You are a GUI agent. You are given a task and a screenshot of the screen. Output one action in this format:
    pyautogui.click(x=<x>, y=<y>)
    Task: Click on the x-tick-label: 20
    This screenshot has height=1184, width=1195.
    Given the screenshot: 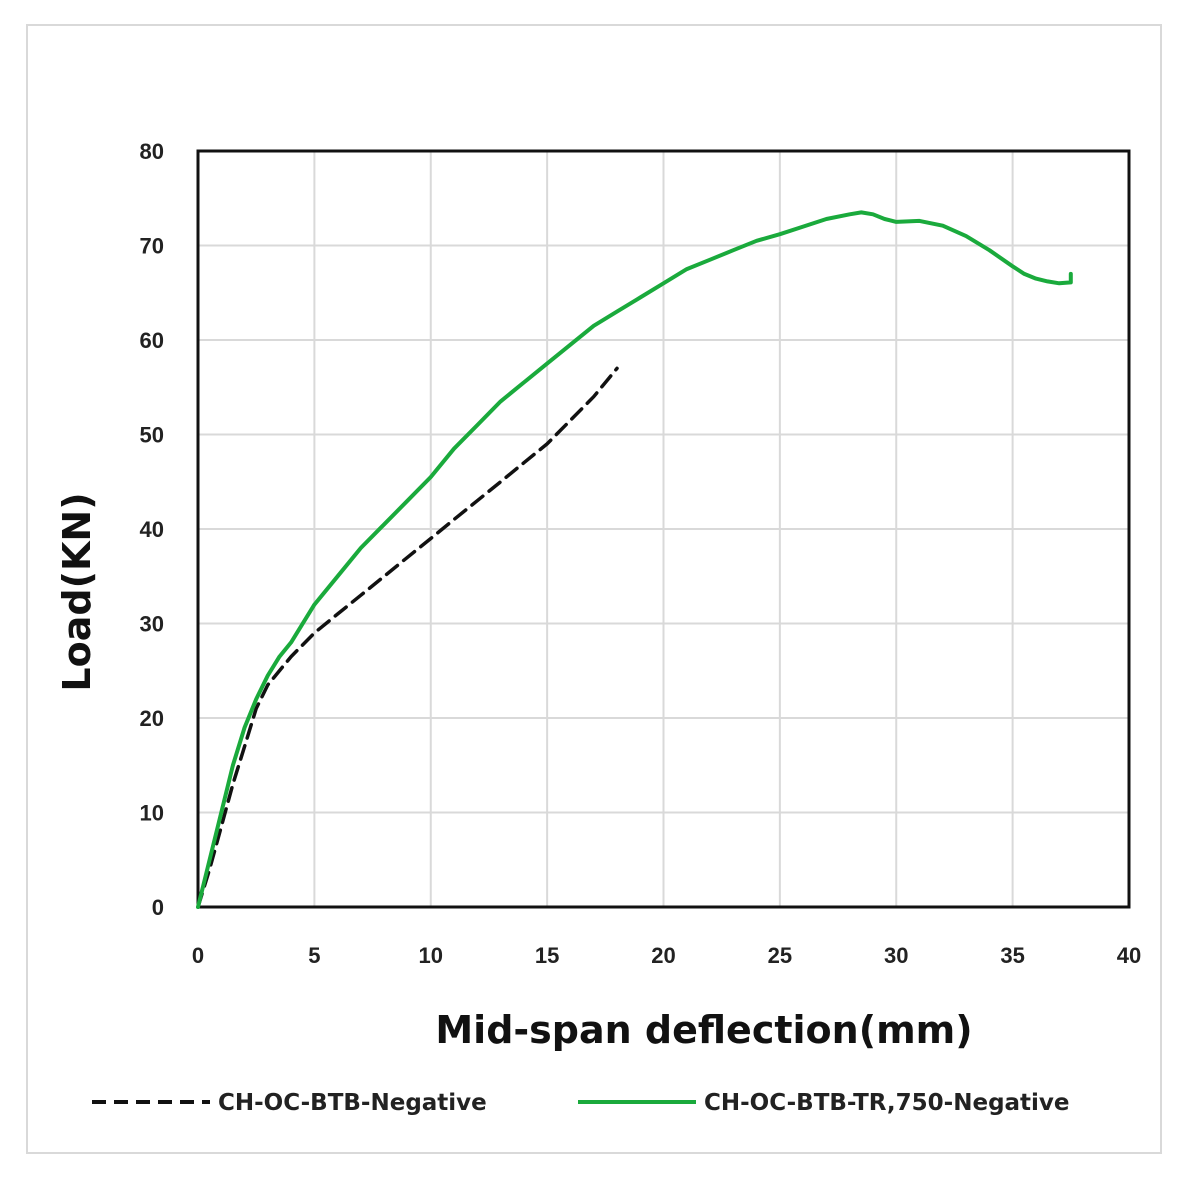 What is the action you would take?
    pyautogui.click(x=663, y=955)
    